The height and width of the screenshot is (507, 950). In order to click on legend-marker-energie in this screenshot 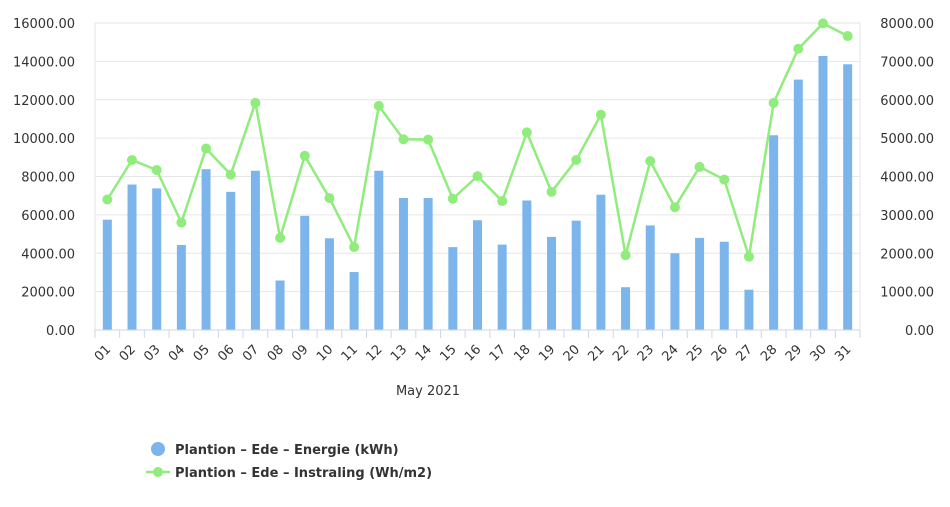, I will do `click(158, 449)`.